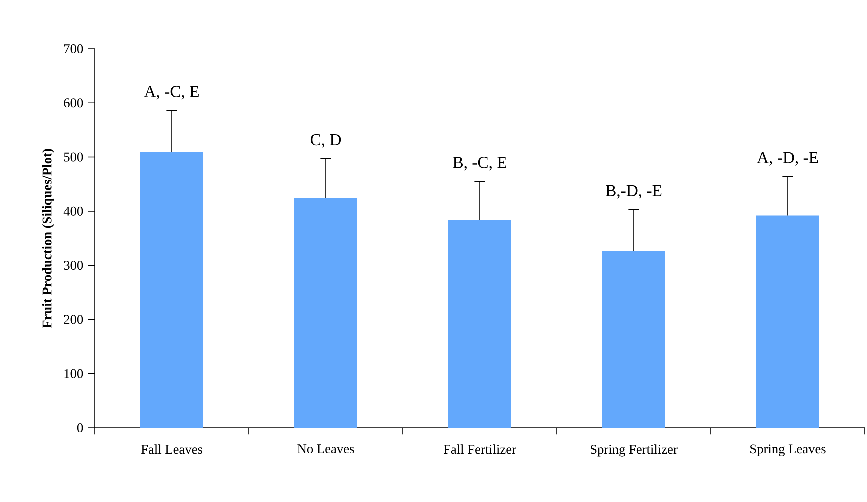 This screenshot has height=502, width=867. I want to click on annotation: B,-D, -E, so click(634, 192).